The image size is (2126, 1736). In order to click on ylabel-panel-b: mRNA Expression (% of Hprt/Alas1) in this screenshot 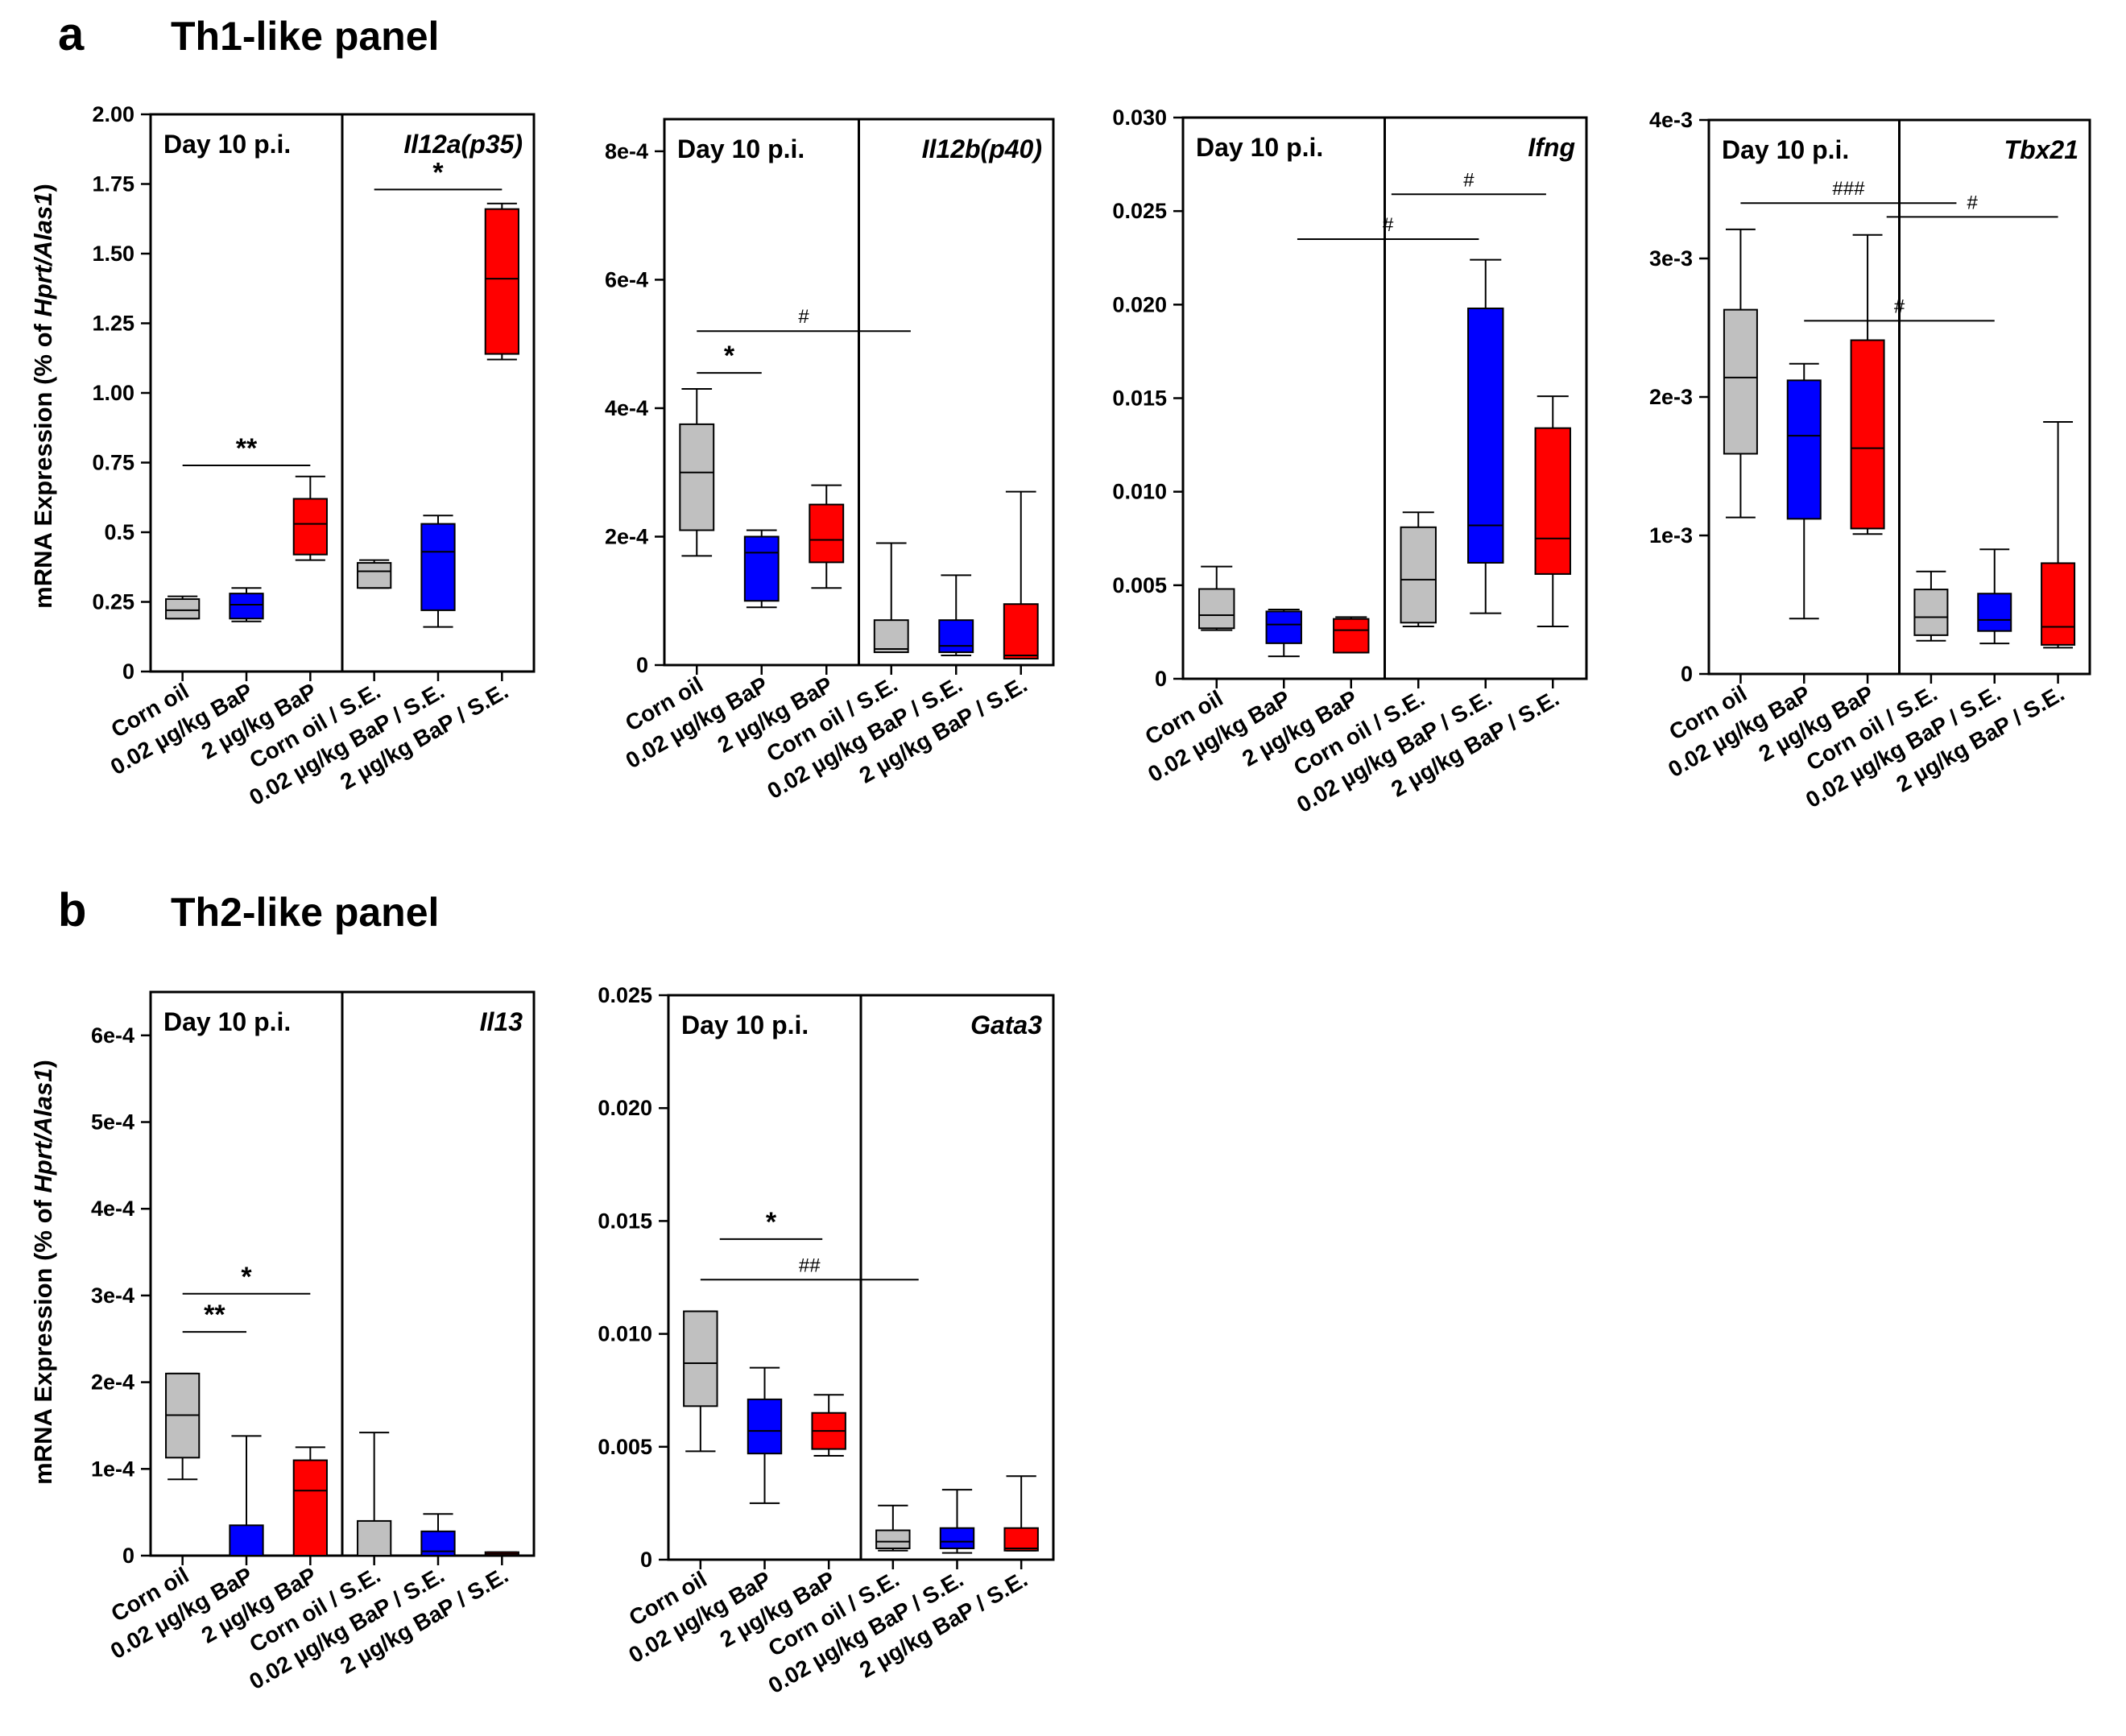, I will do `click(43, 1272)`.